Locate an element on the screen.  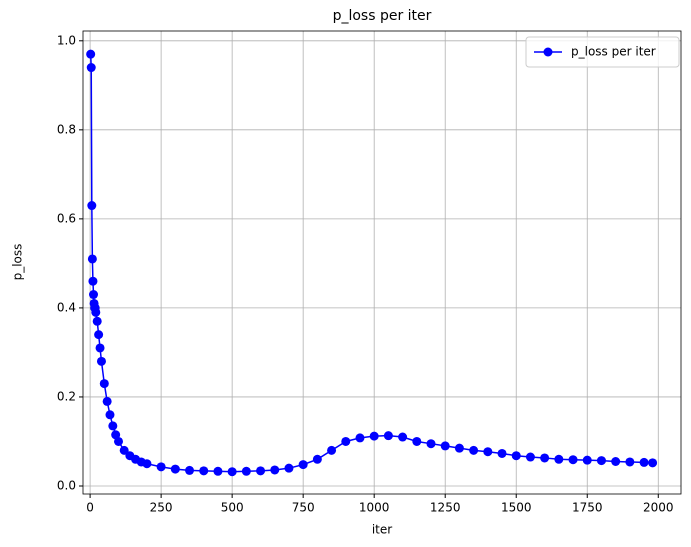
legend-marker is located at coordinates (548, 52).